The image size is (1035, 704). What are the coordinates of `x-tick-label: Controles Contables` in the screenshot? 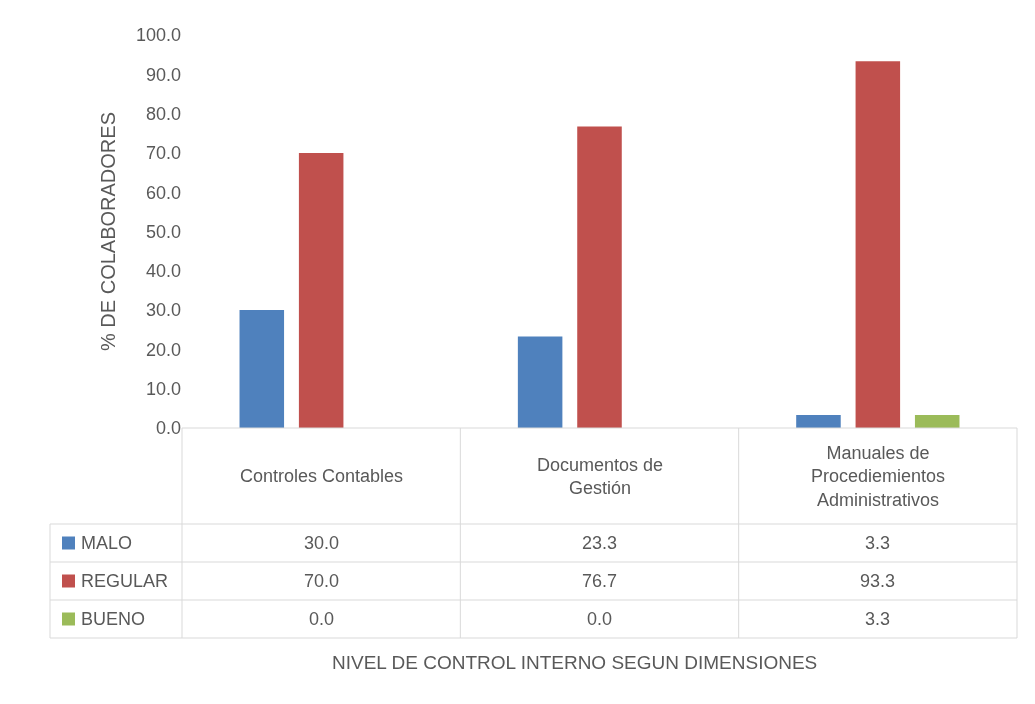 It's located at (322, 476).